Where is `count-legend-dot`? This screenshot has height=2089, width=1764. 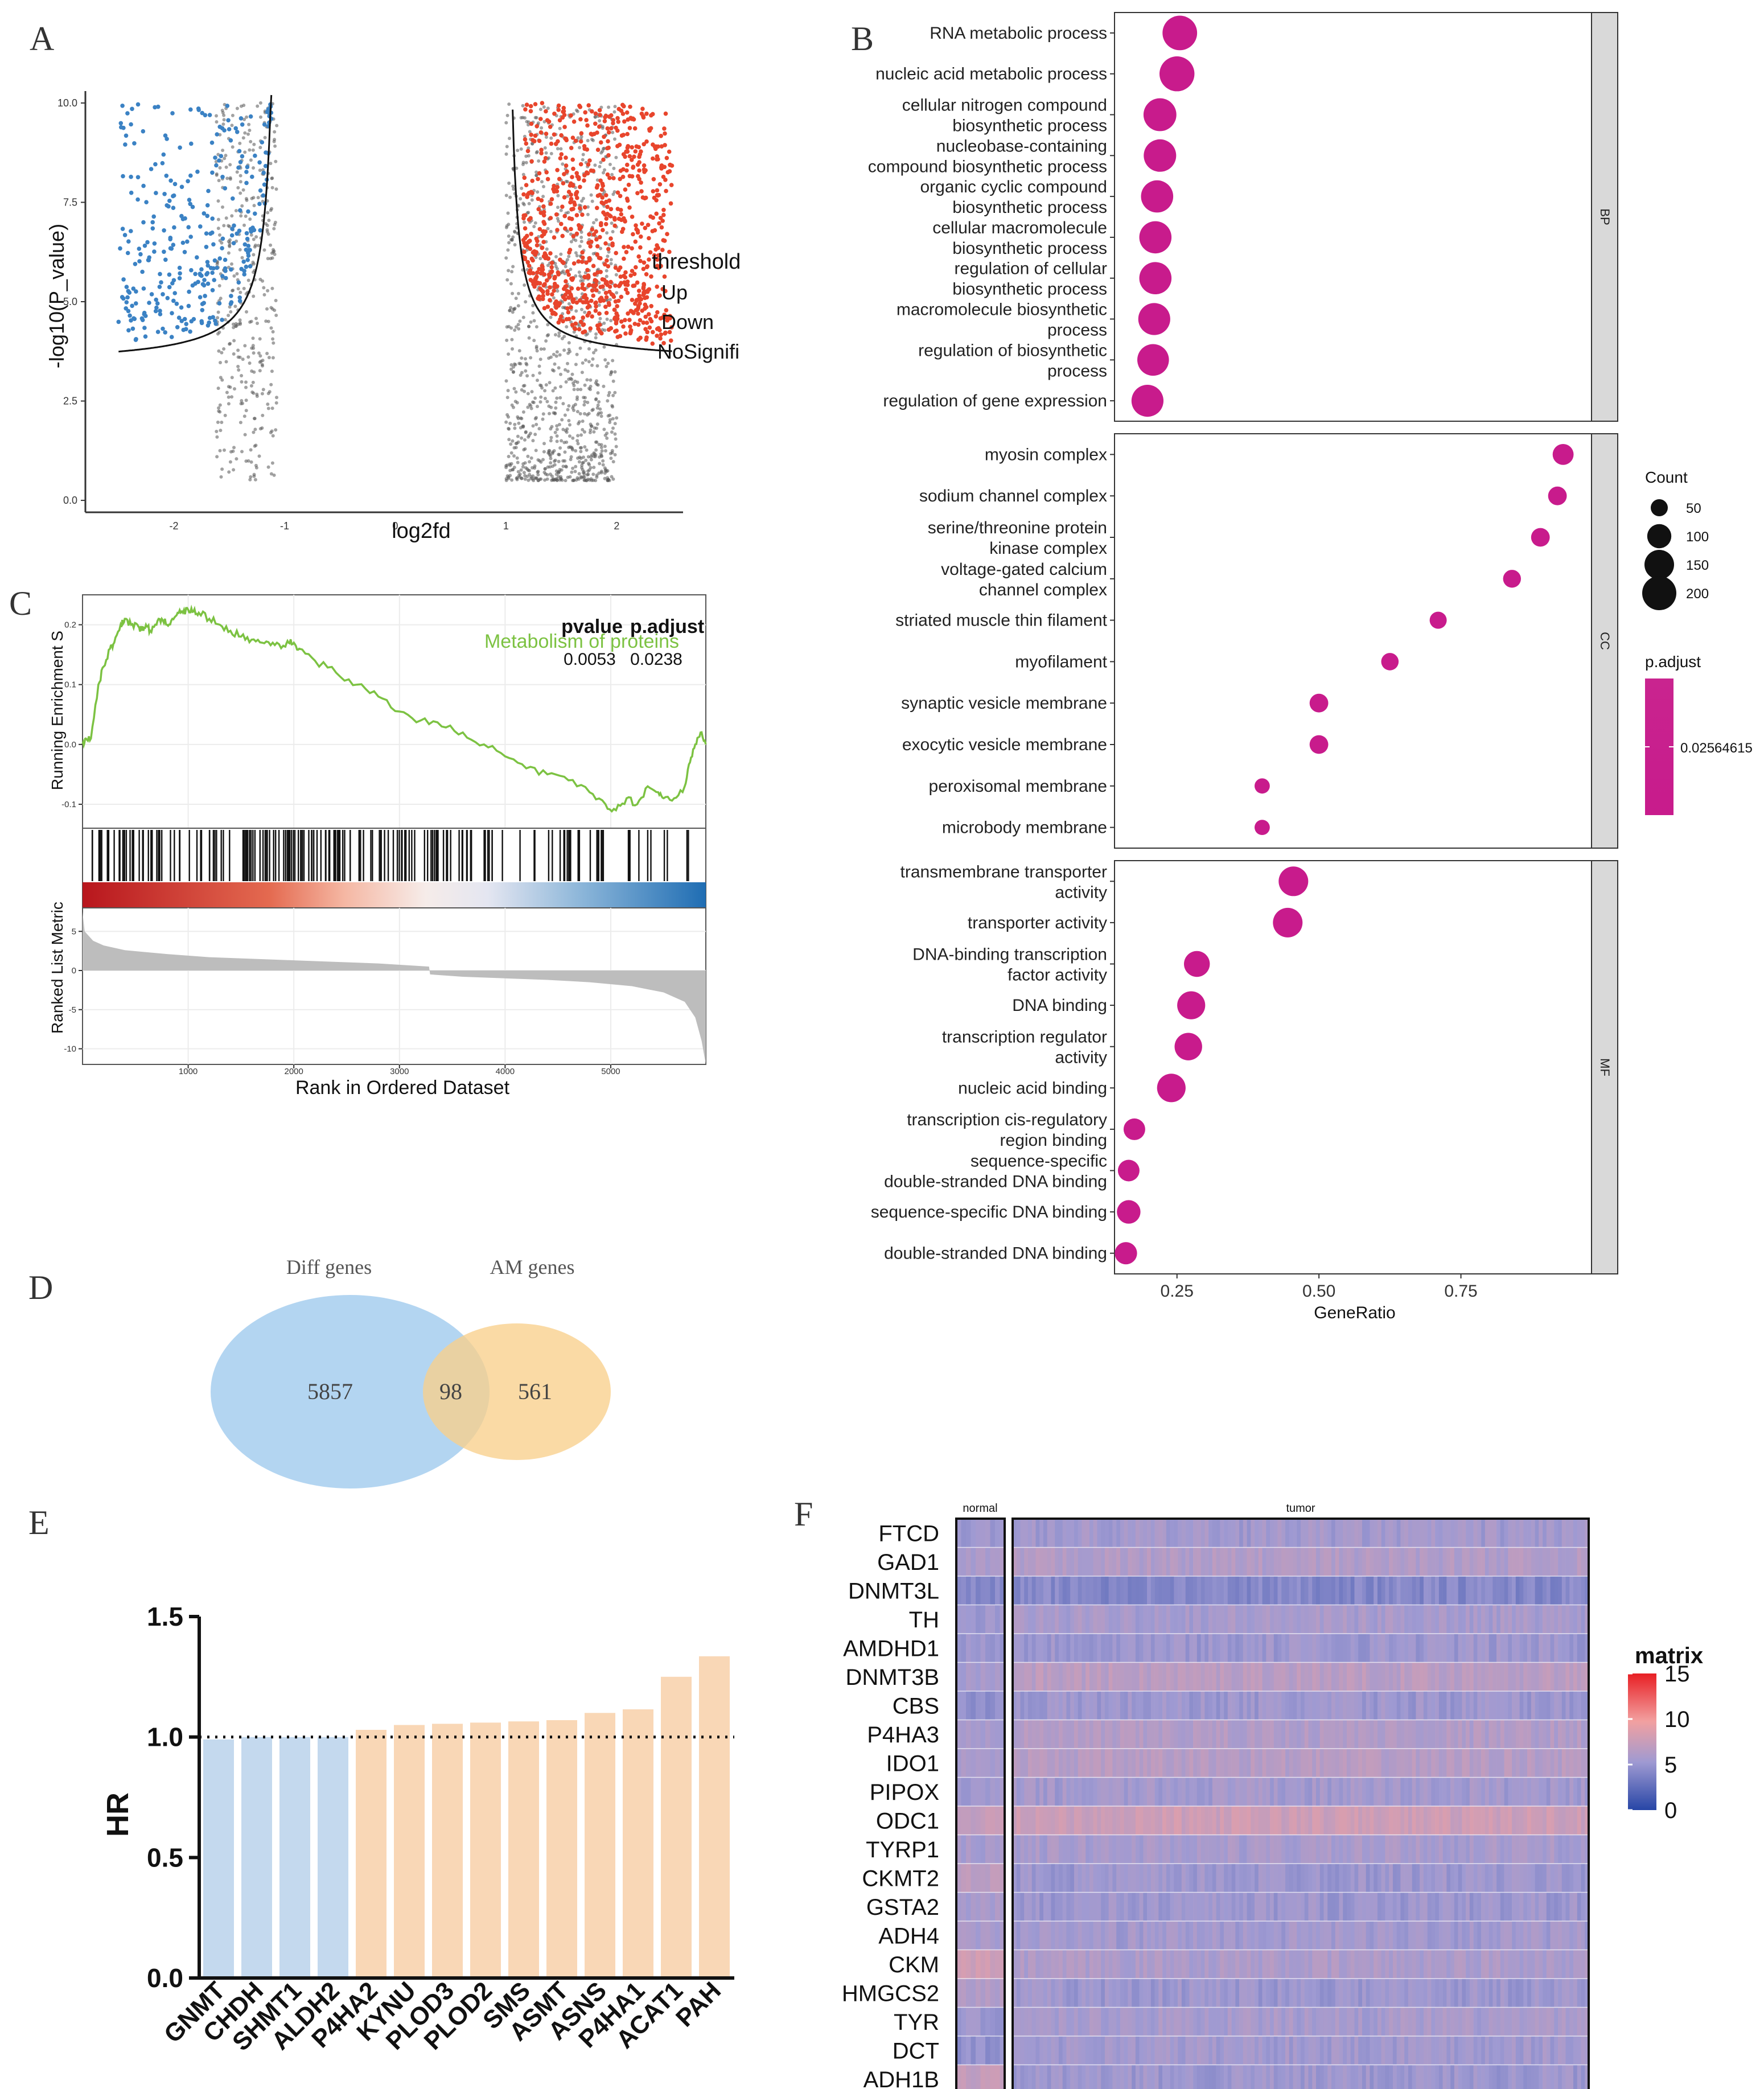
count-legend-dot is located at coordinates (1659, 564).